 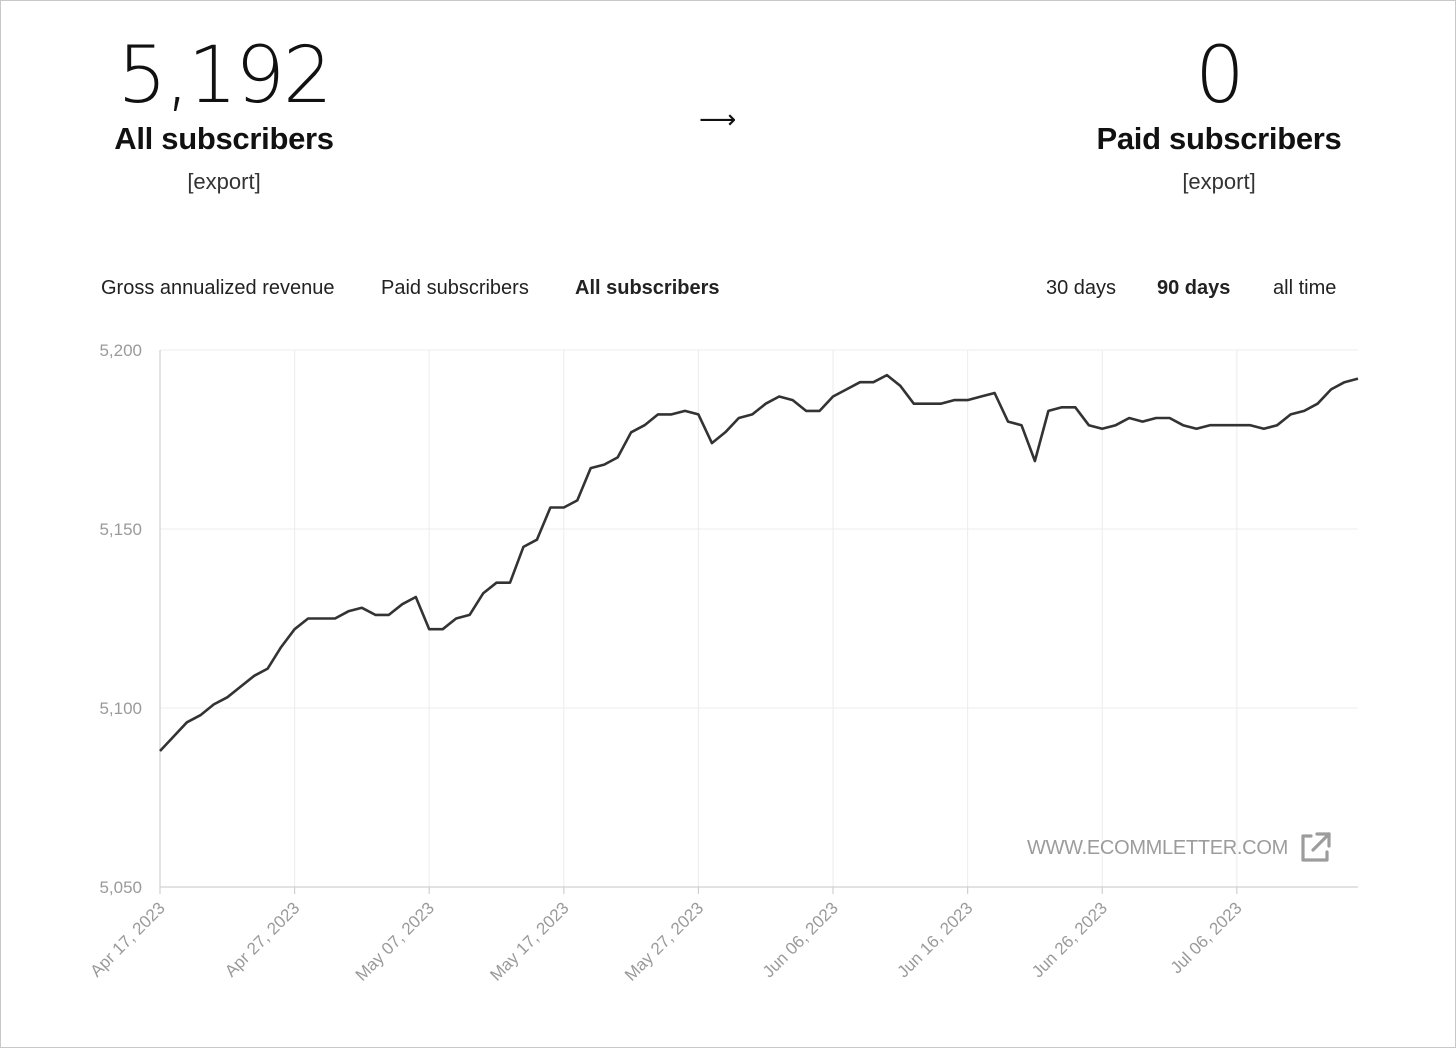 What do you see at coordinates (120, 887) in the screenshot?
I see `y-tick-label: 5,050` at bounding box center [120, 887].